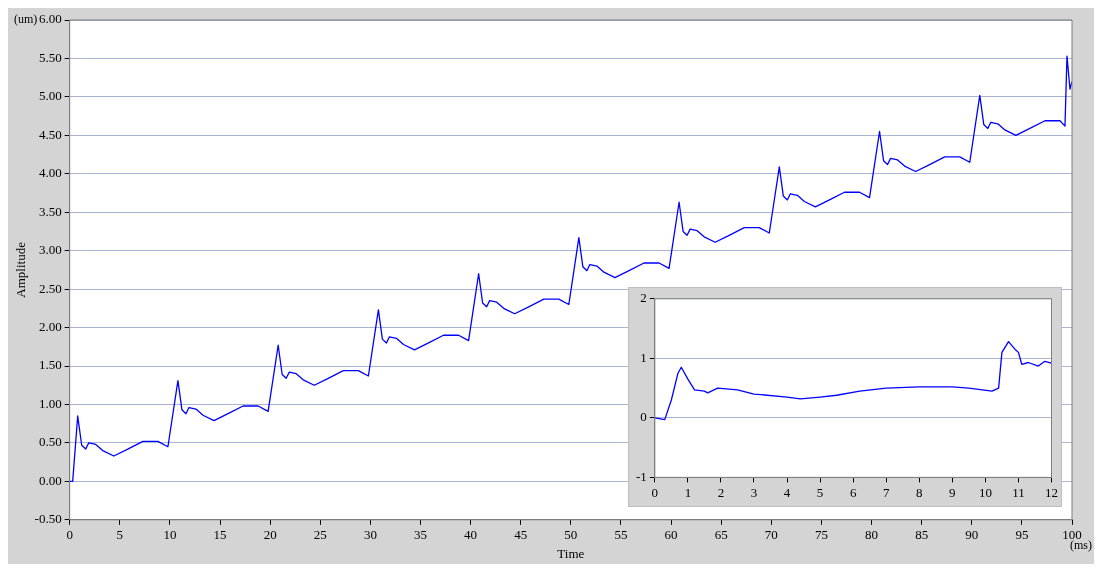 Image resolution: width=1102 pixels, height=572 pixels. Describe the element at coordinates (50, 326) in the screenshot. I see `y-tick-label: 2.00` at that location.